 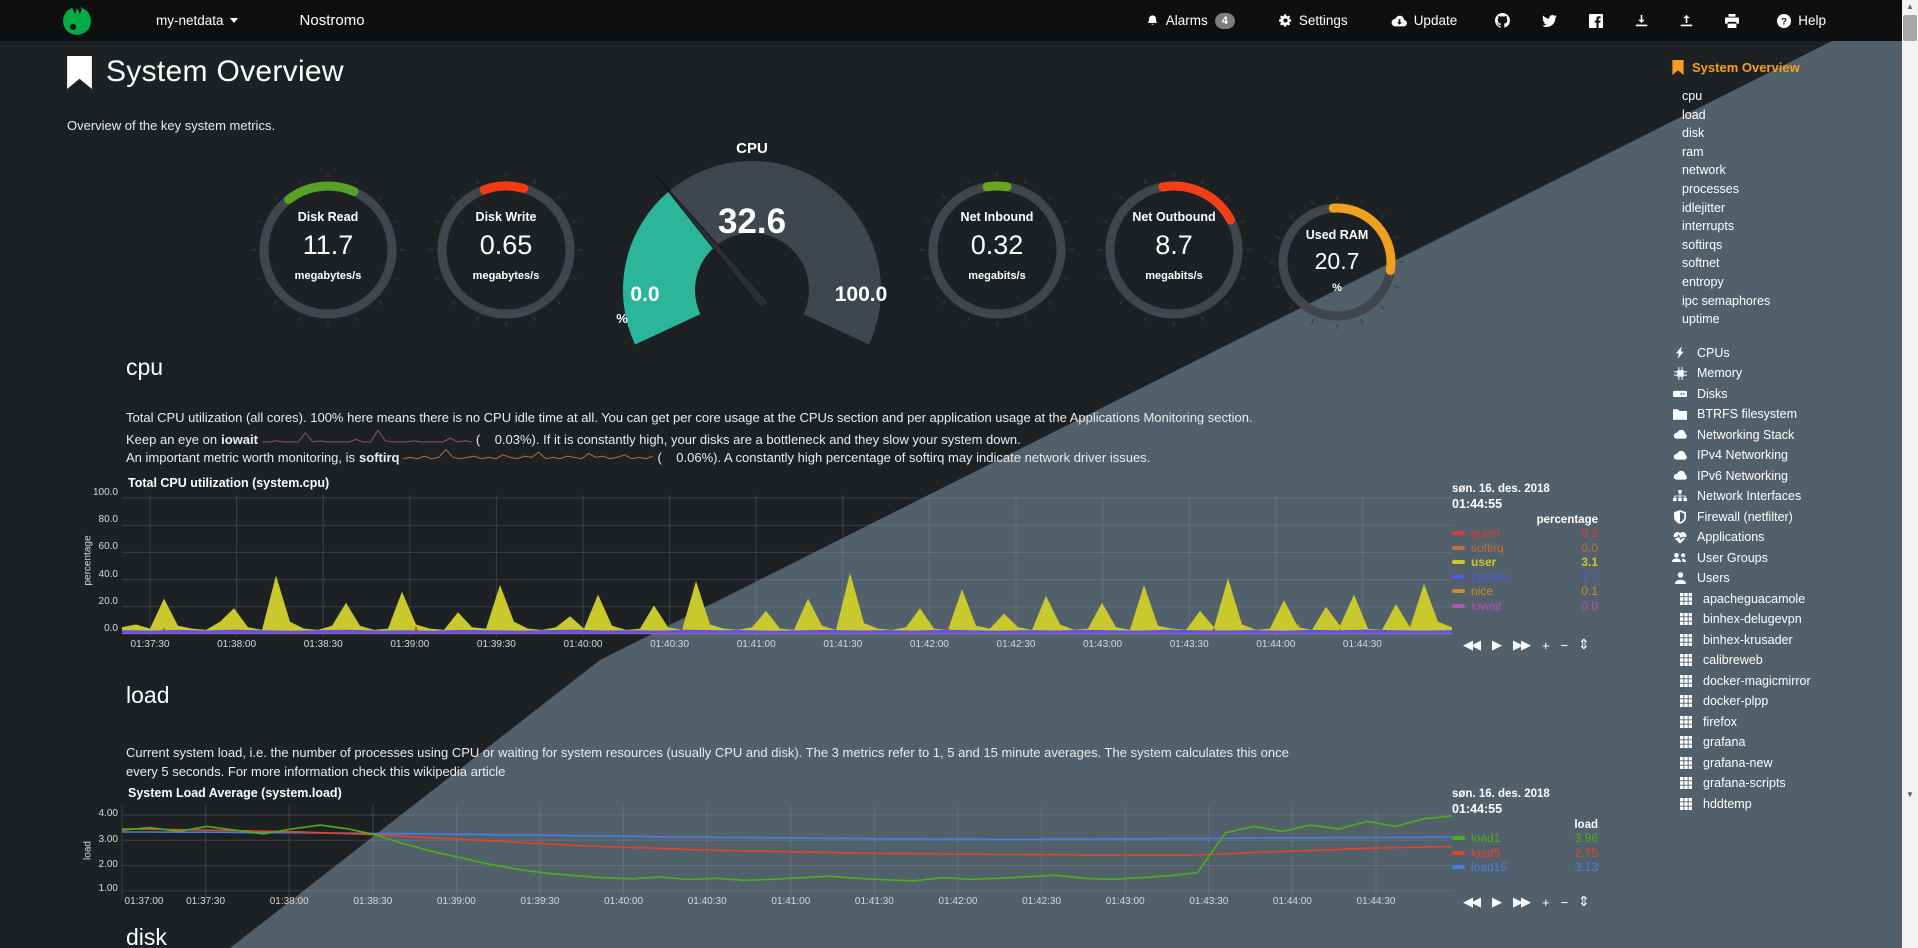 What do you see at coordinates (1704, 170) in the screenshot?
I see `sidebar-item-network: network` at bounding box center [1704, 170].